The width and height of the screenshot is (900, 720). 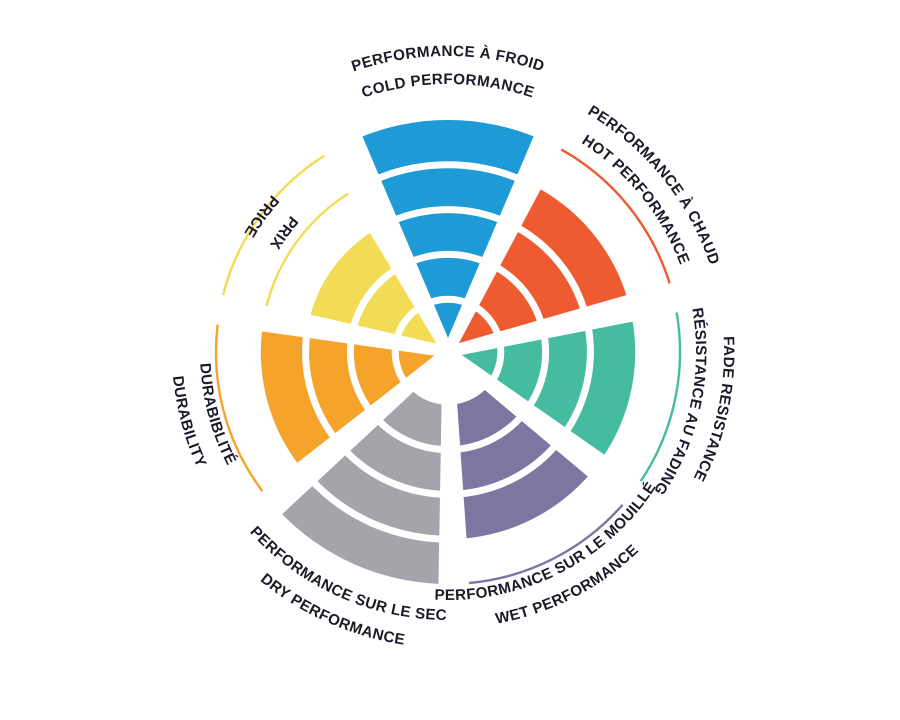 I want to click on spoke-dry-performance-end, so click(x=344, y=448).